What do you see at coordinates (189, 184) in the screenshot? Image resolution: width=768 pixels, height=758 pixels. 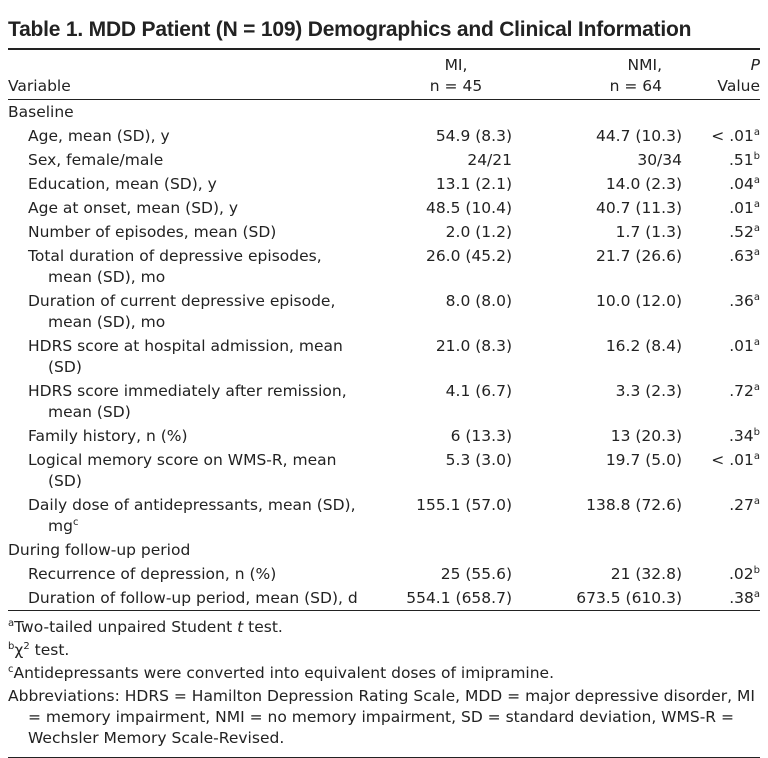 I see `variable-cell: Education, mean (SD), y` at bounding box center [189, 184].